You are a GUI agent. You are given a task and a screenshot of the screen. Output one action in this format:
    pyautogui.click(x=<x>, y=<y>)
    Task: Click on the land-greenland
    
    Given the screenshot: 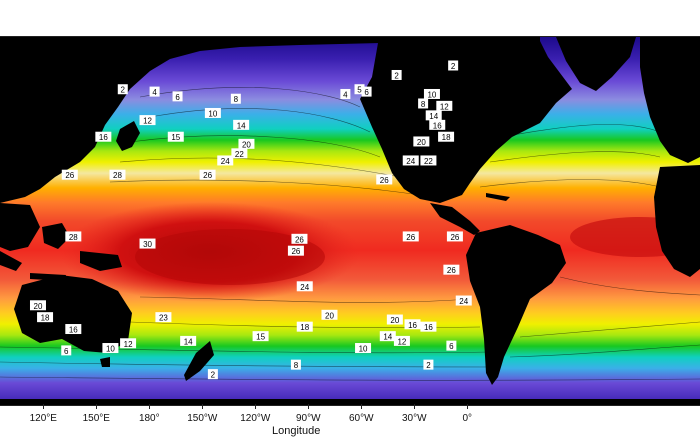 What is the action you would take?
    pyautogui.click(x=596, y=64)
    